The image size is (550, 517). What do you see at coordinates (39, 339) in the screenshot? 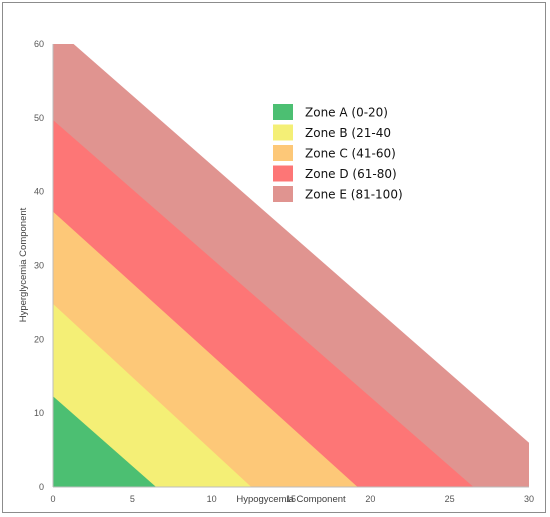
I see `y-tick-label: 20` at bounding box center [39, 339].